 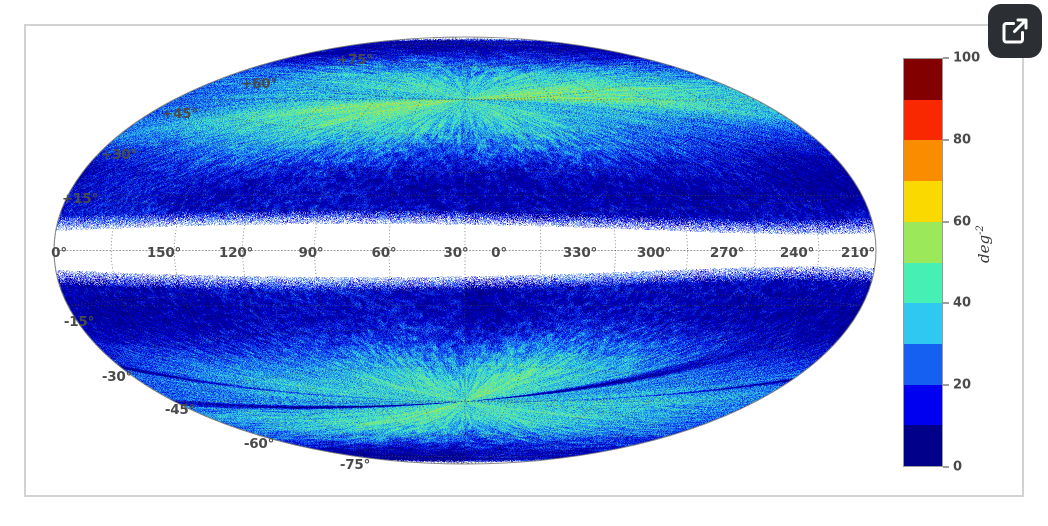 What do you see at coordinates (962, 303) in the screenshot?
I see `colorbar-tick-label: 40` at bounding box center [962, 303].